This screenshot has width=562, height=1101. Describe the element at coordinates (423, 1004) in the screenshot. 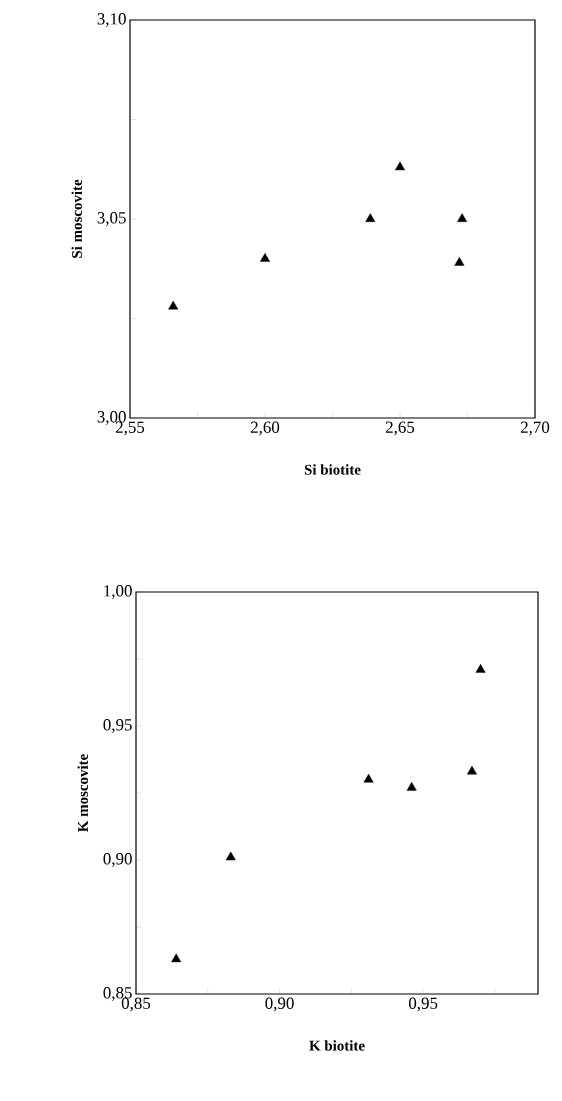

I see `x-tick-label: 0,95` at that location.